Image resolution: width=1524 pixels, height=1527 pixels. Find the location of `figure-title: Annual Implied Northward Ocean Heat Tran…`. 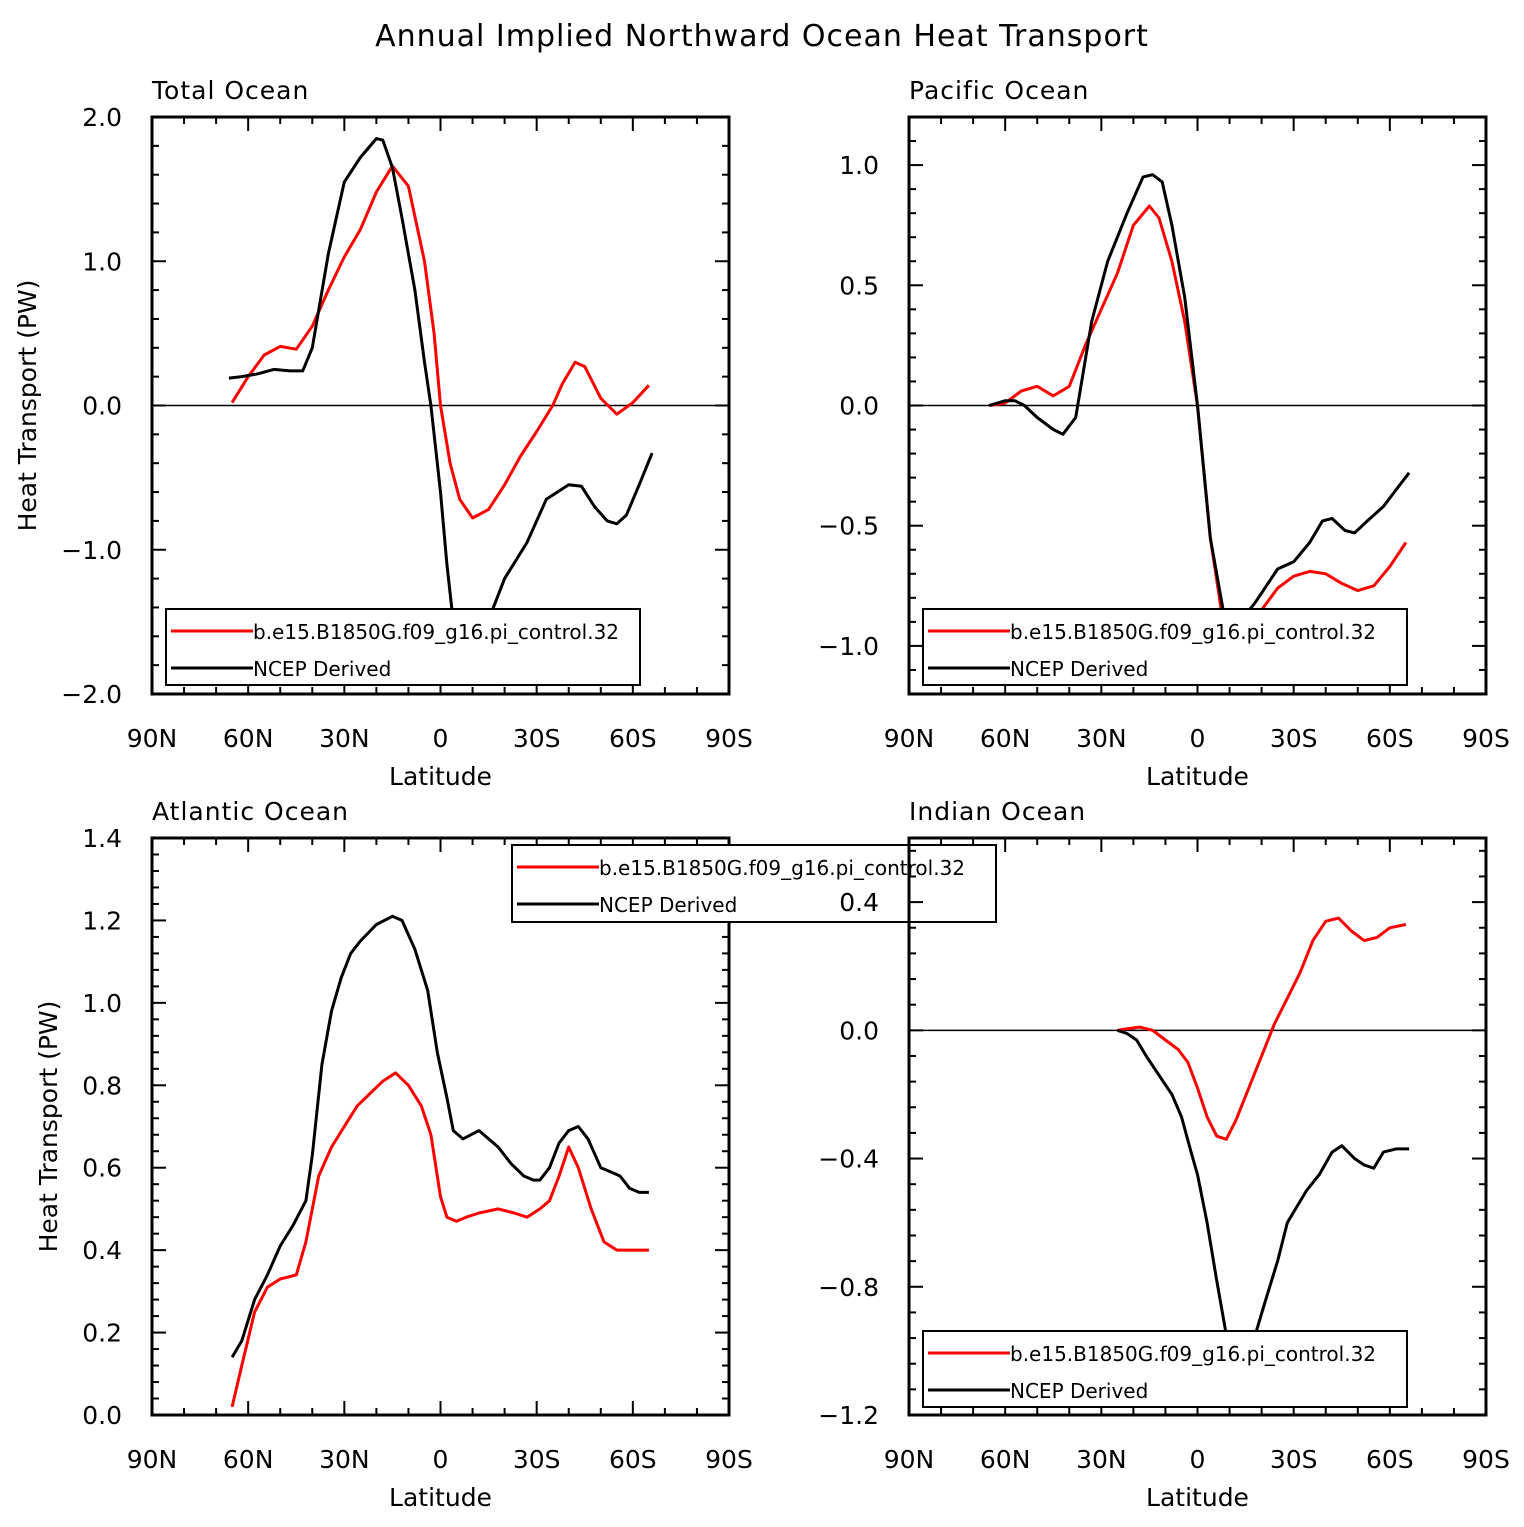

figure-title: Annual Implied Northward Ocean Heat Tran… is located at coordinates (762, 36).